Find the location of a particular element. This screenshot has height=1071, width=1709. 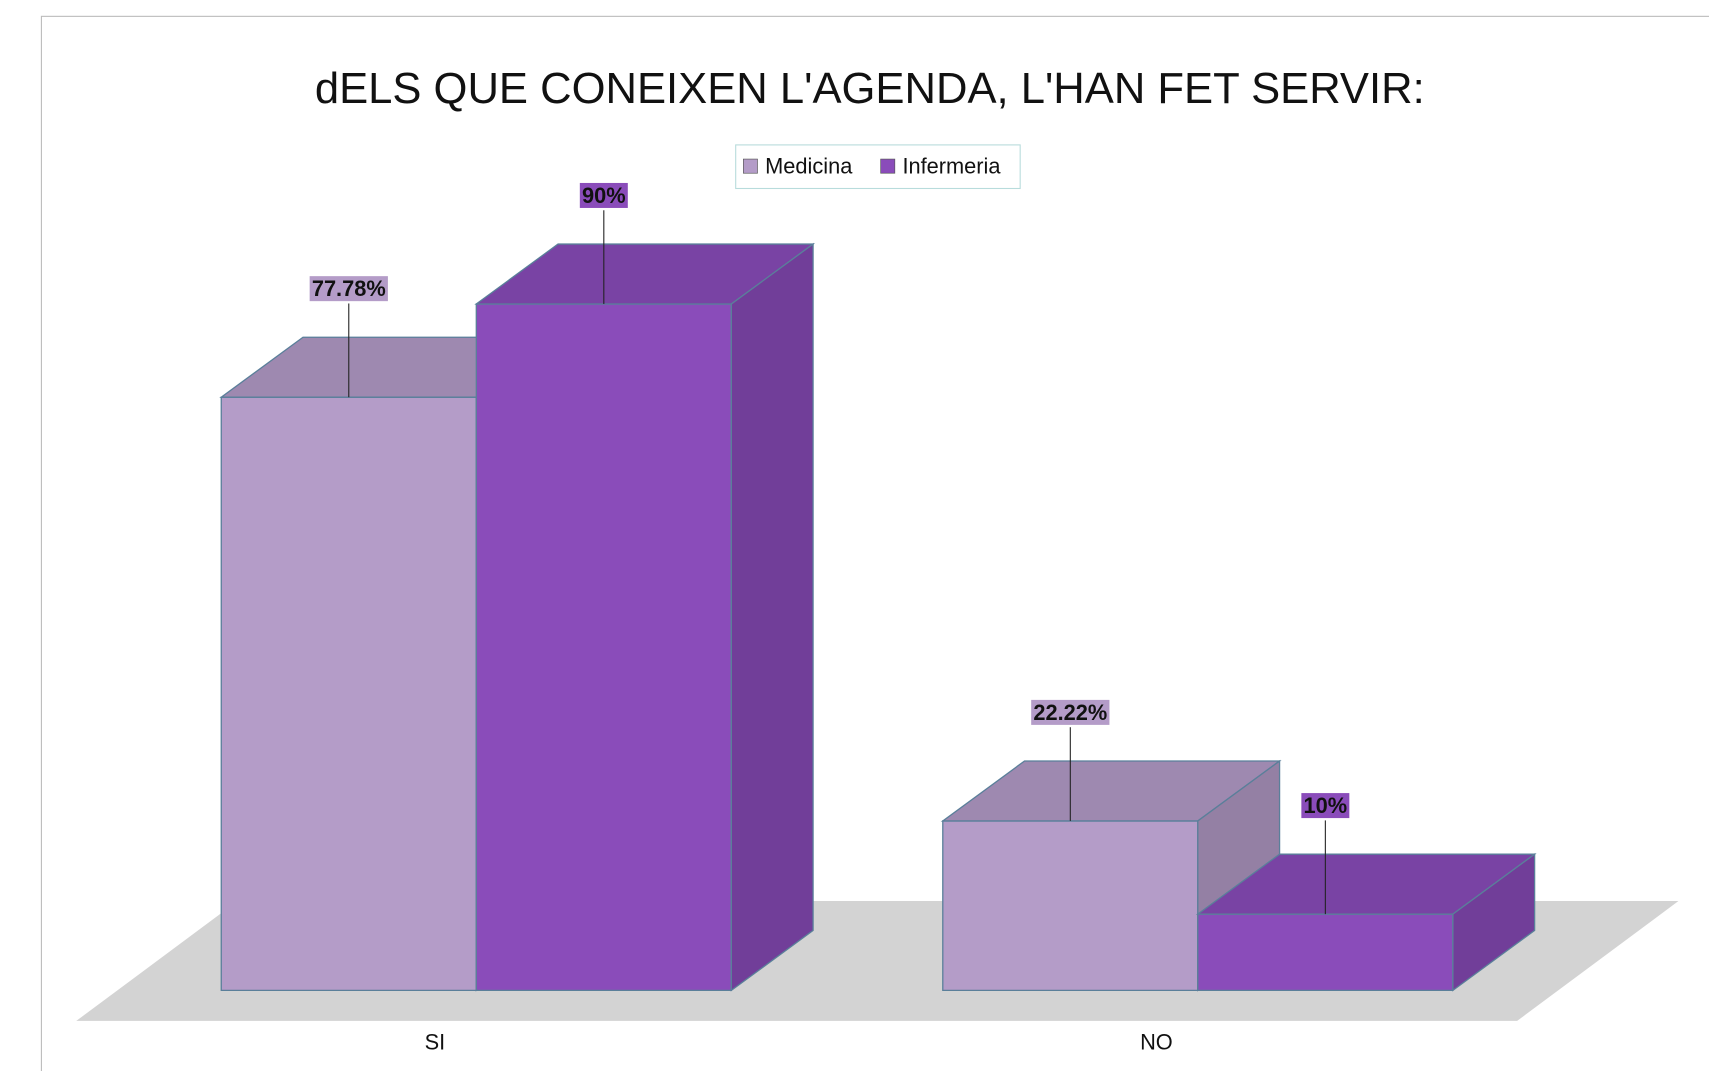

x-tick-label: NO is located at coordinates (1156, 1042).